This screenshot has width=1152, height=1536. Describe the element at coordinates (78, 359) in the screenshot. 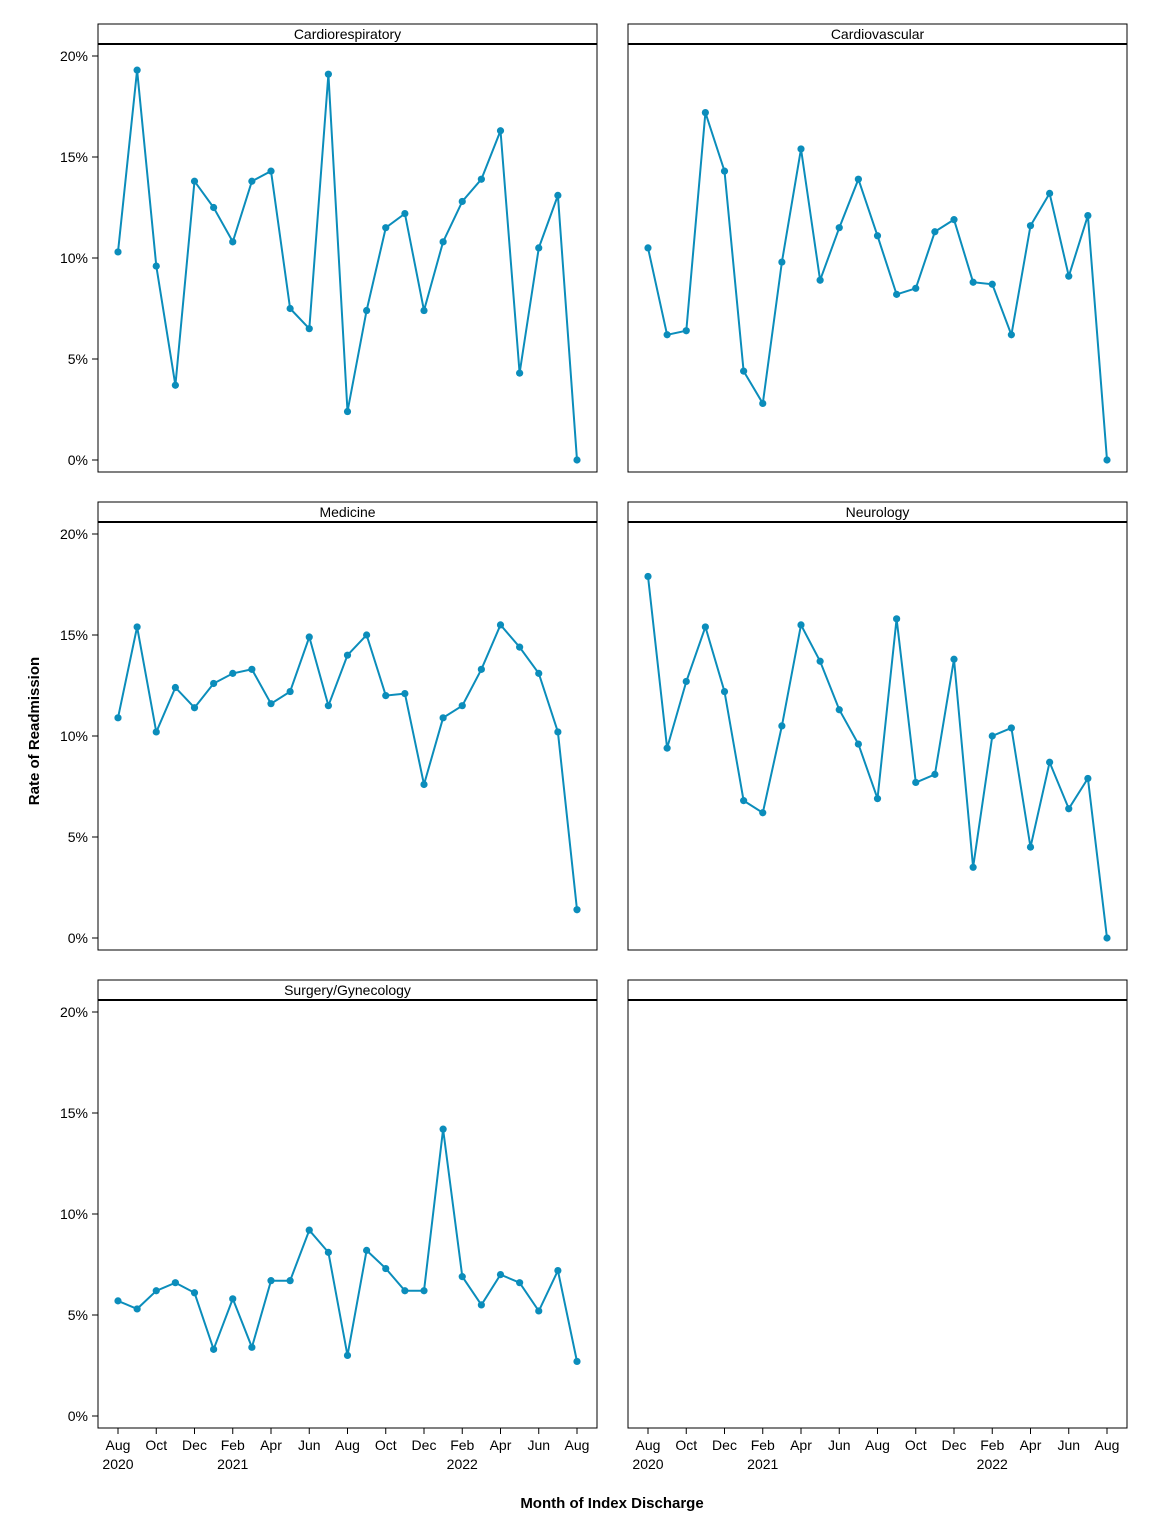

I see `y-tick-label: 5%` at that location.